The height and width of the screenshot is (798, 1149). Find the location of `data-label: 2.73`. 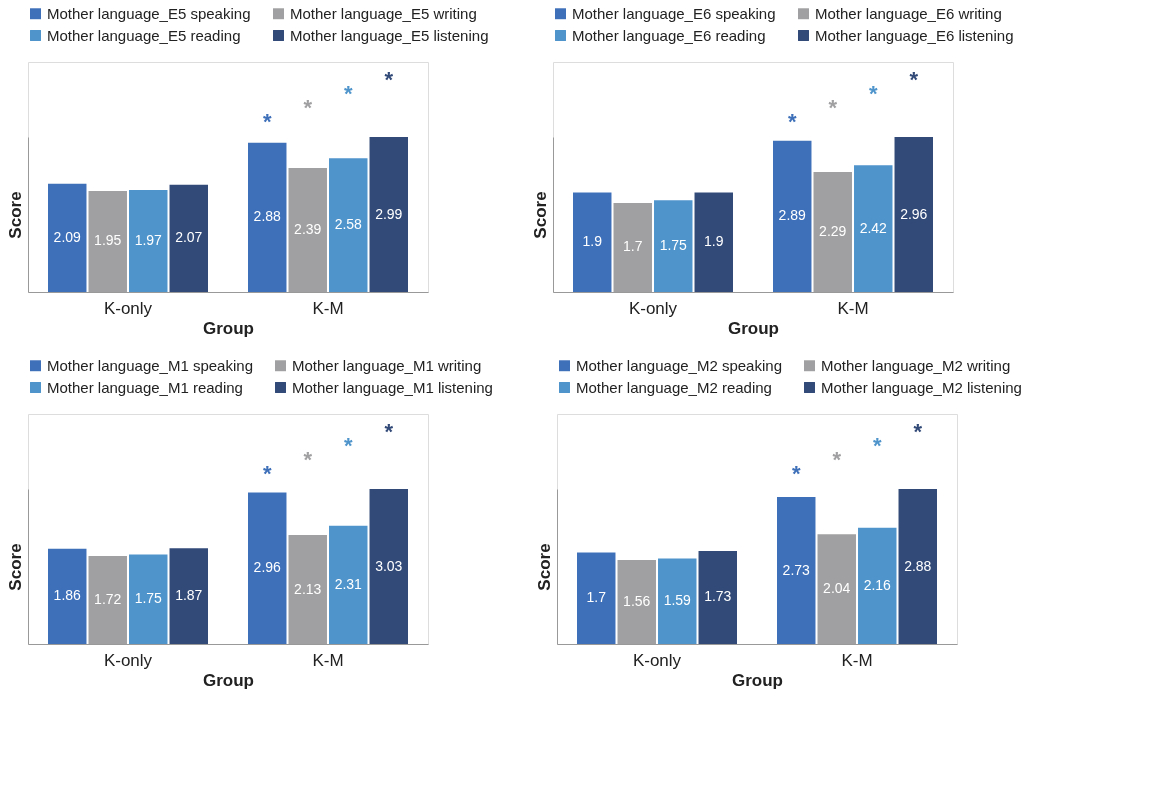

data-label: 2.73 is located at coordinates (796, 569).